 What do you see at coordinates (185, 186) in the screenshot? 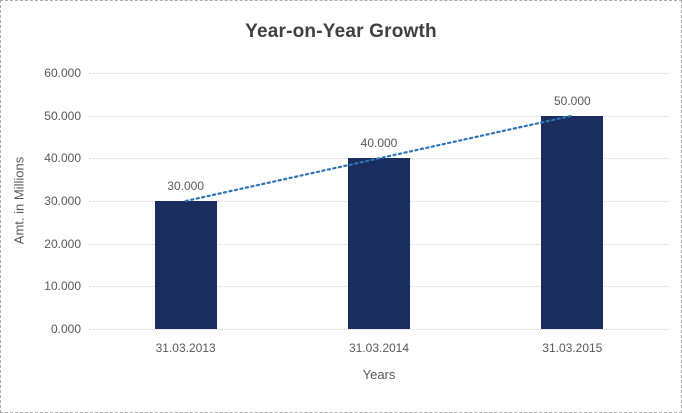
I see `bar-data-label: 30.000` at bounding box center [185, 186].